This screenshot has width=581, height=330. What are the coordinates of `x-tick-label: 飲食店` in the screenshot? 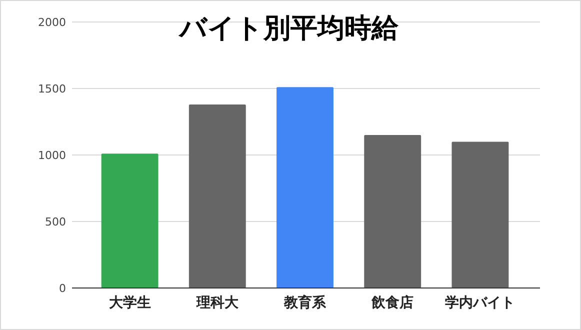 It's located at (392, 302).